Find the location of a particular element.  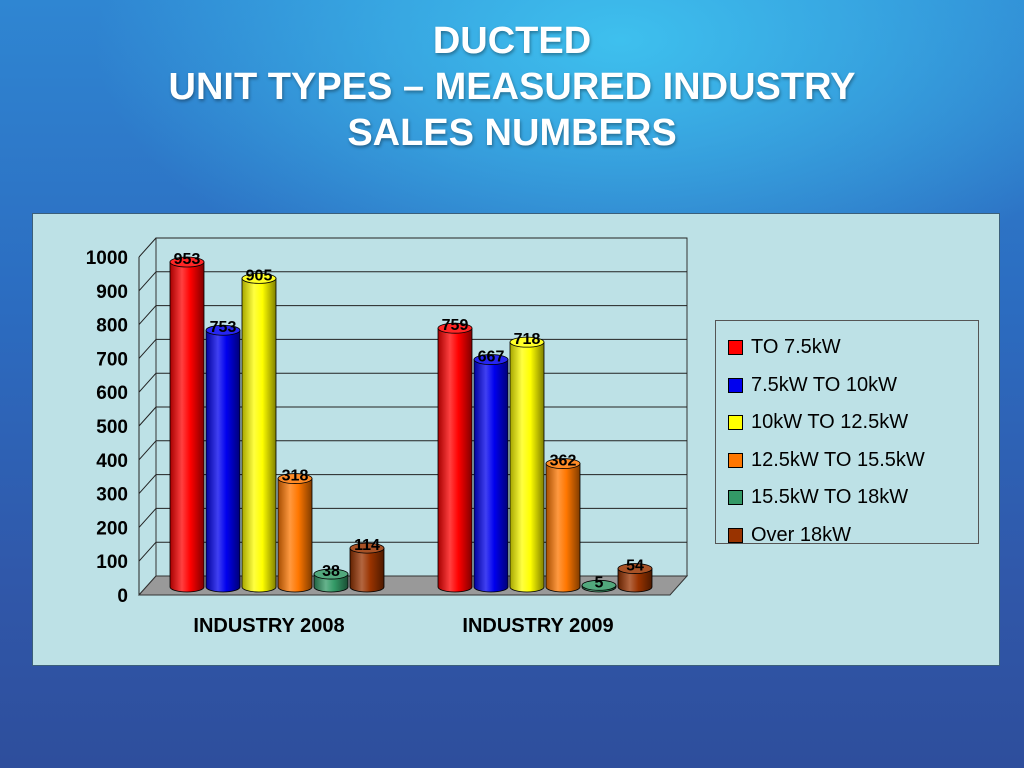

data-label: 5 is located at coordinates (599, 582).